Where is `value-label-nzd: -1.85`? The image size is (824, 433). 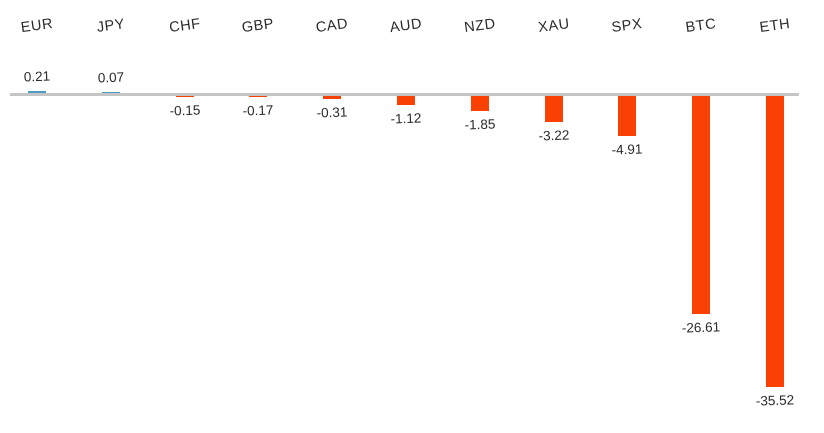
value-label-nzd: -1.85 is located at coordinates (480, 124).